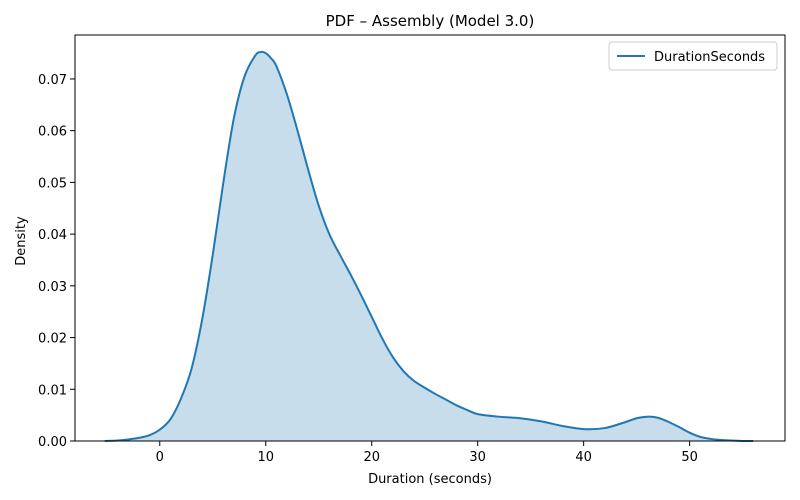  Describe the element at coordinates (477, 457) in the screenshot. I see `x-tick-label: 30` at that location.